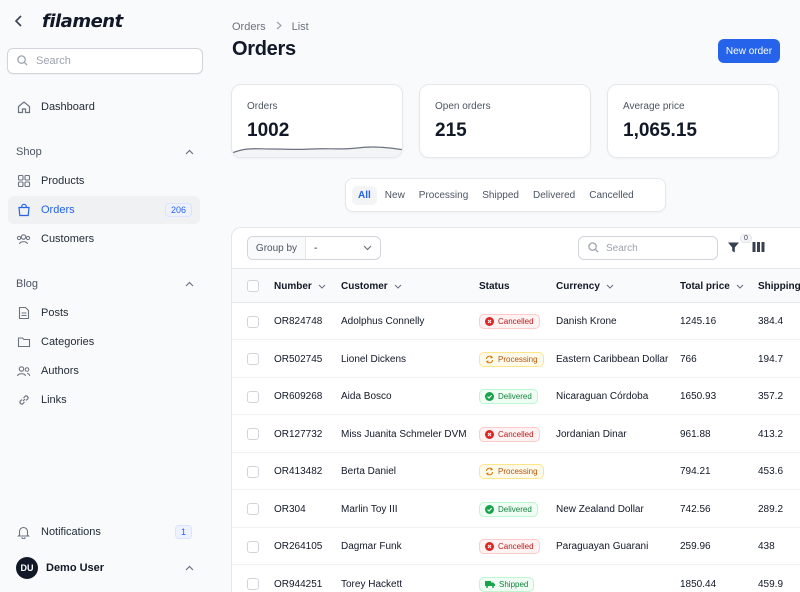  Describe the element at coordinates (298, 471) in the screenshot. I see `order-number: OR413482` at that location.